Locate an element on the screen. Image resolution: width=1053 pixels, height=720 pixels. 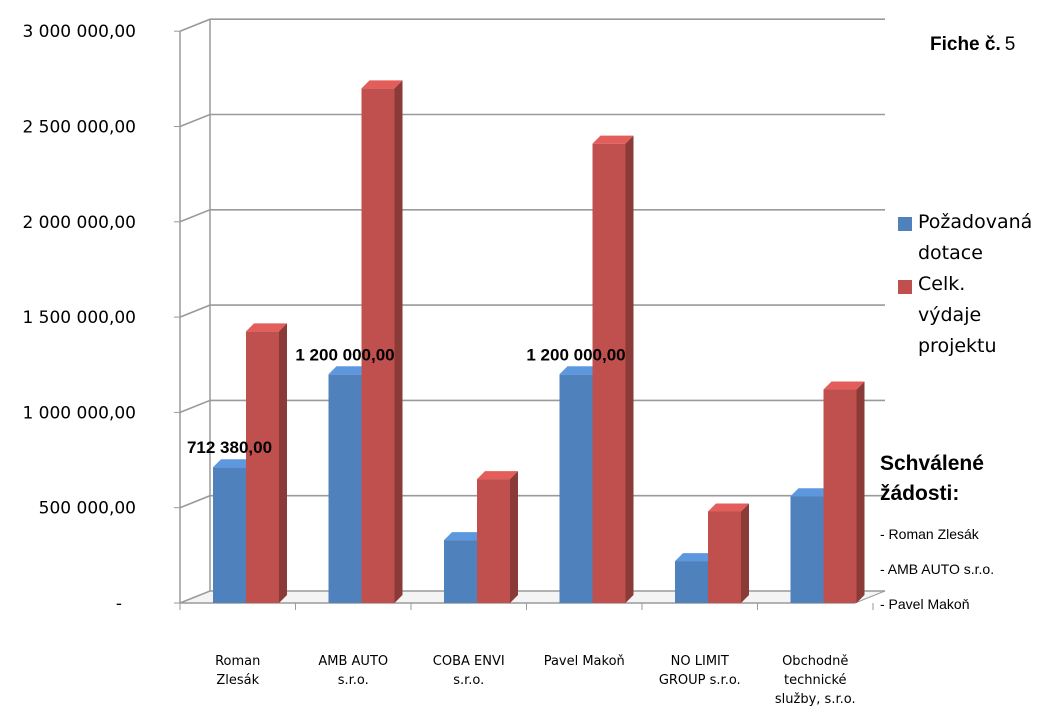
approved-title-line2: žádosti: is located at coordinates (919, 493).